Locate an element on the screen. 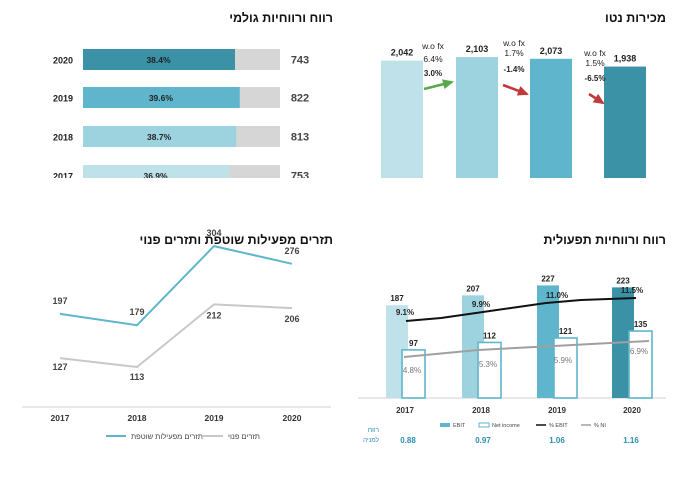 The height and width of the screenshot is (481, 699). net-sales-change-2: -6.5% is located at coordinates (595, 78).